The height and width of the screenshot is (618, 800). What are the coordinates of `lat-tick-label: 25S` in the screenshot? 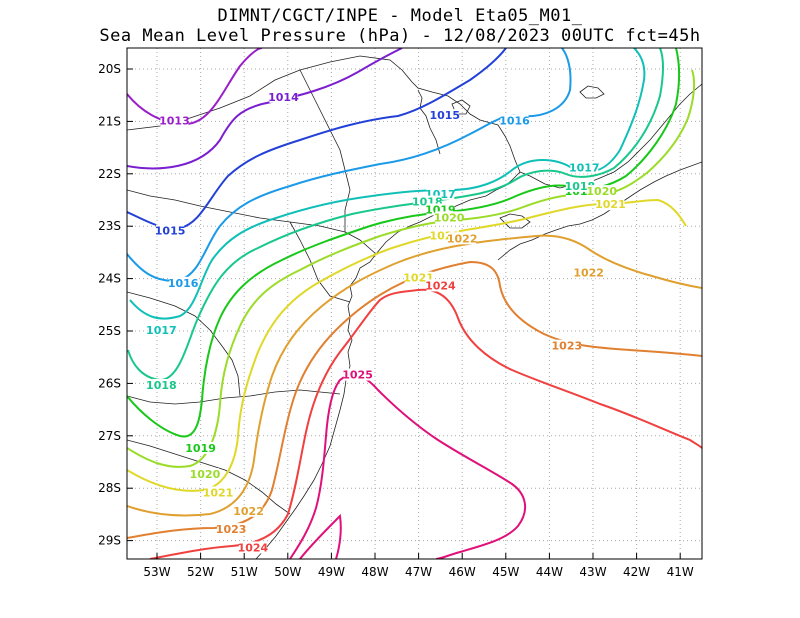 It's located at (109, 331).